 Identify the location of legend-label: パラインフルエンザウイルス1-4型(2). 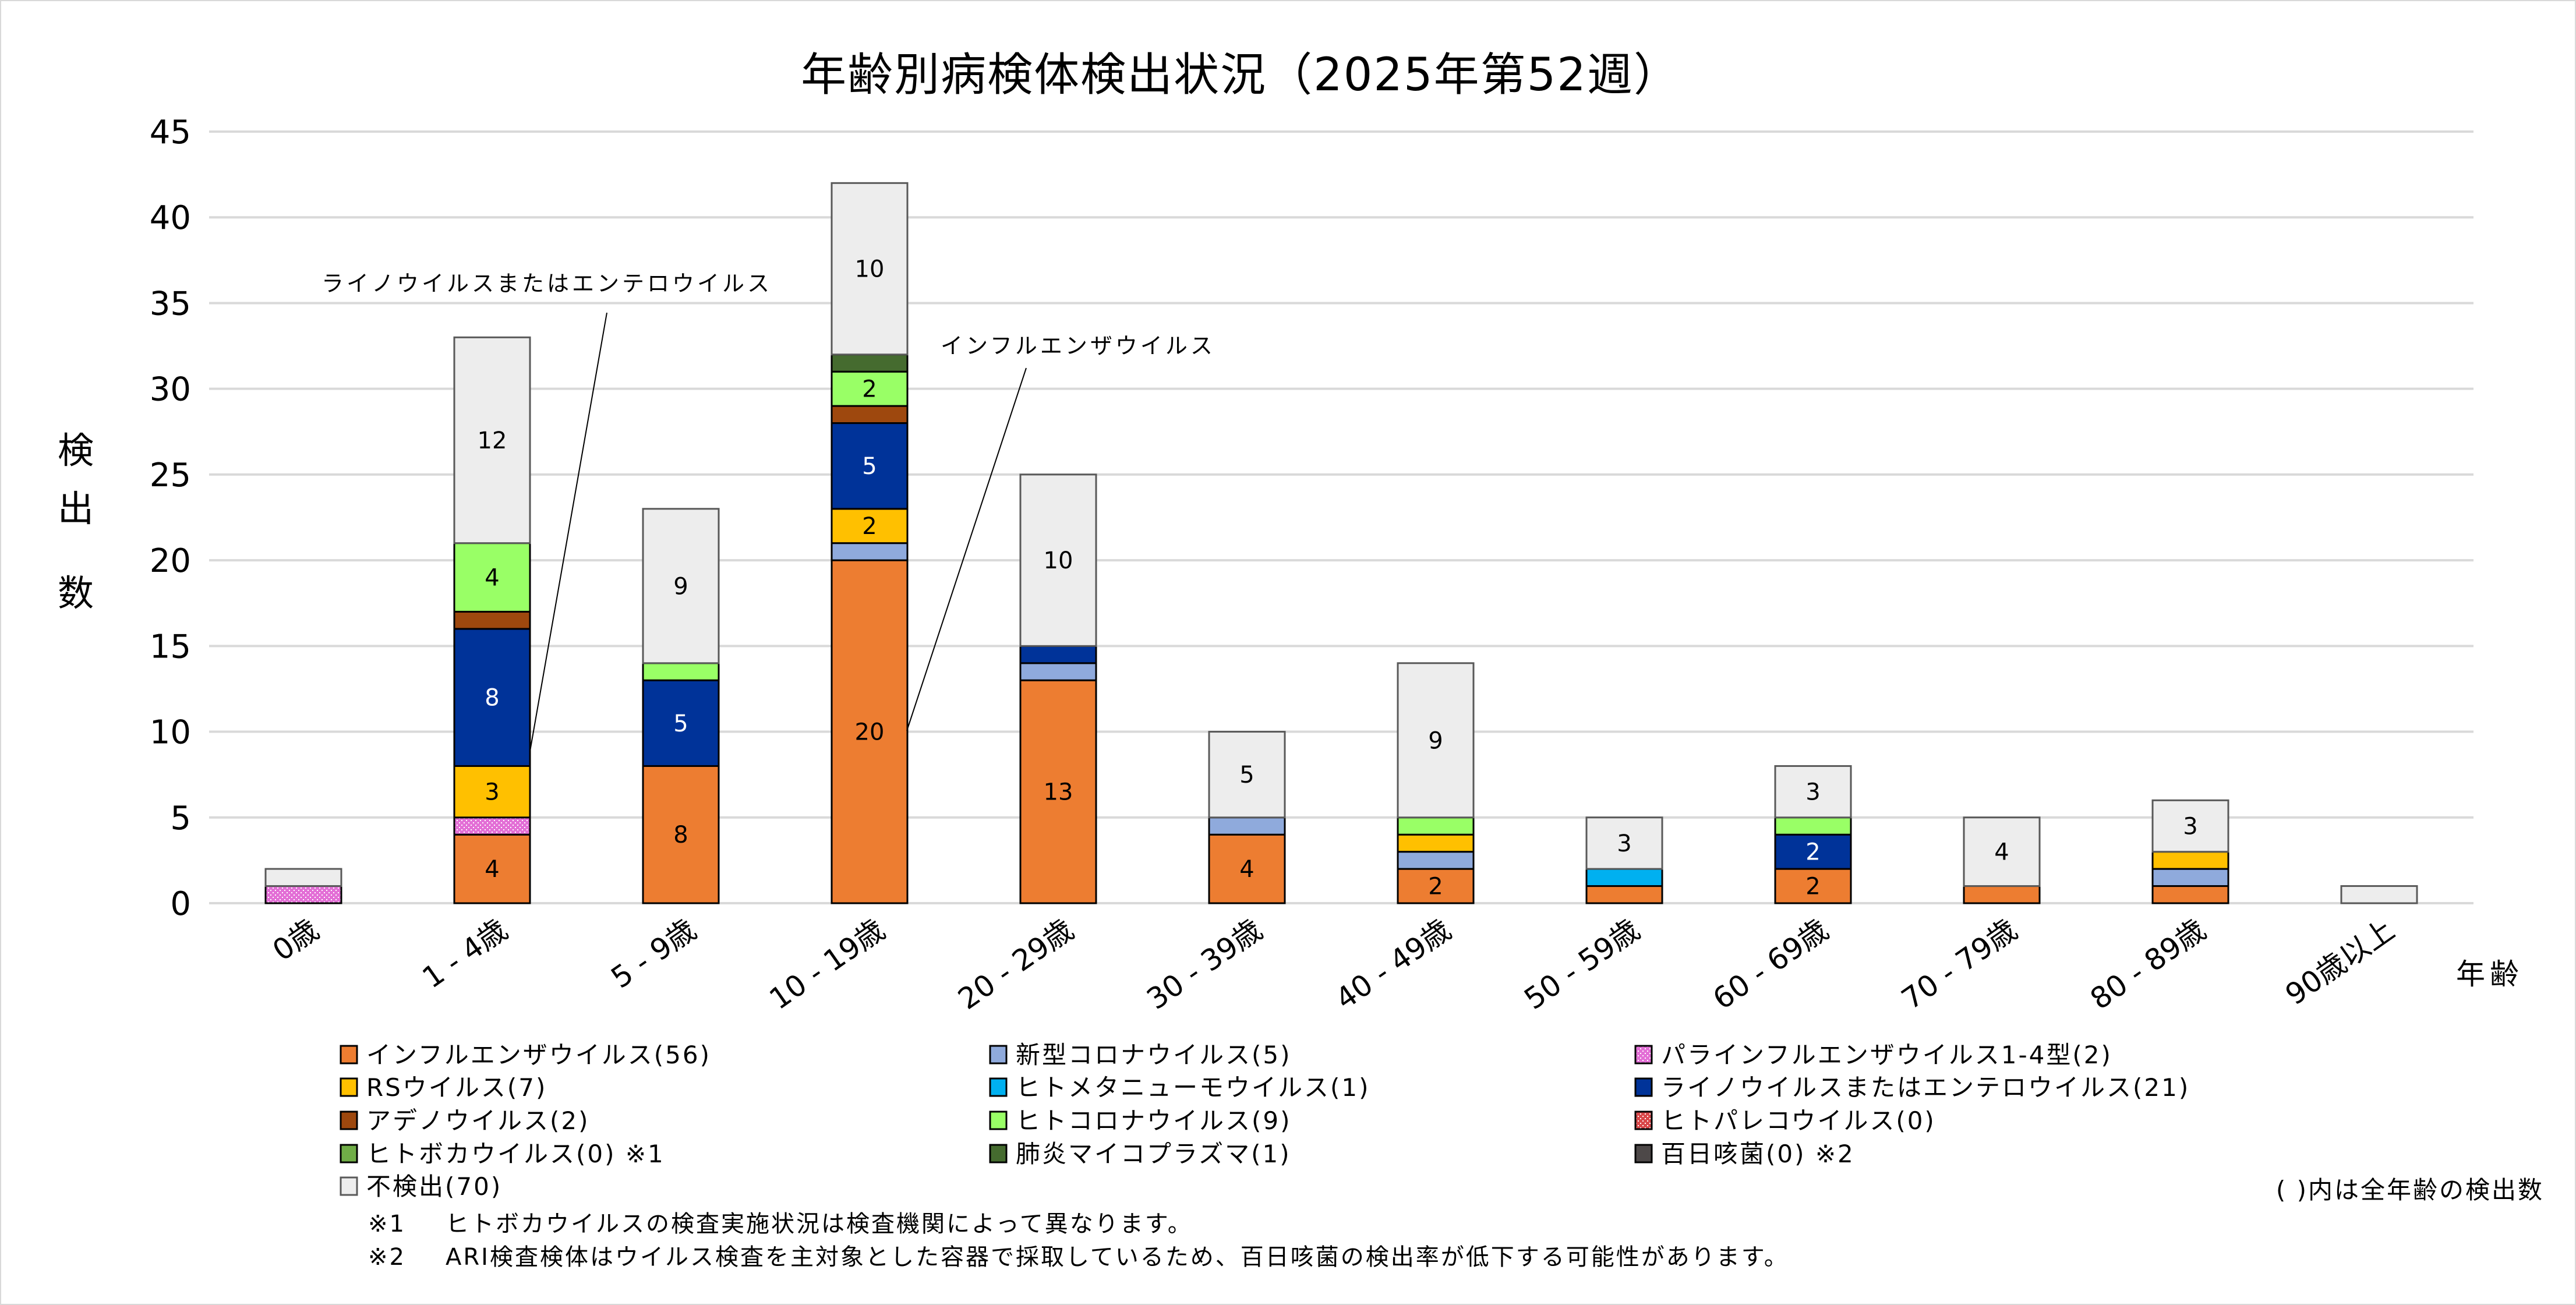
(1886, 1055).